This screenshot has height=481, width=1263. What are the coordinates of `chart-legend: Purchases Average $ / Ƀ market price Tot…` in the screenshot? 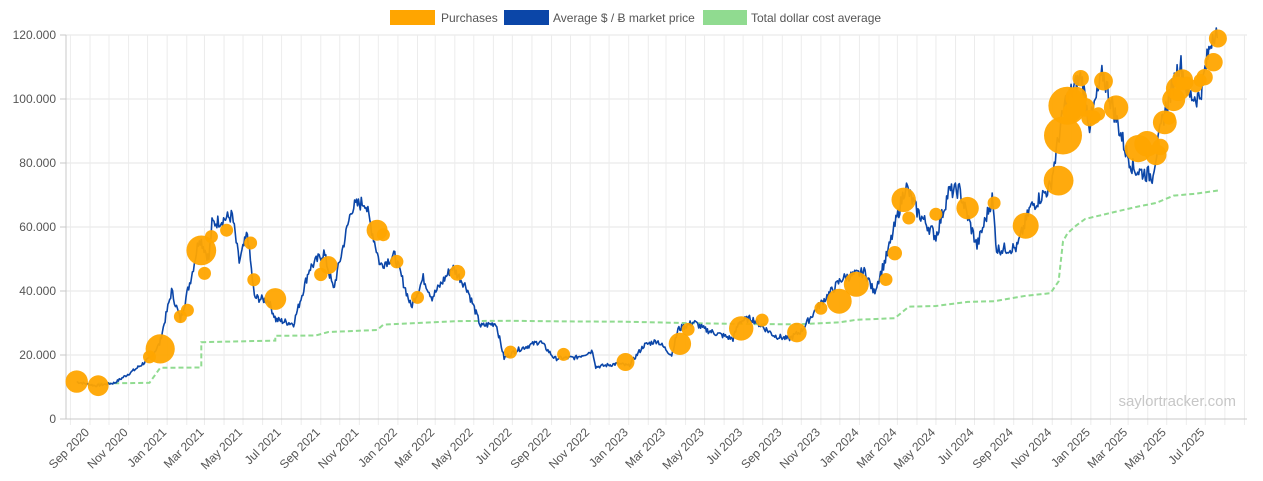 It's located at (635, 17).